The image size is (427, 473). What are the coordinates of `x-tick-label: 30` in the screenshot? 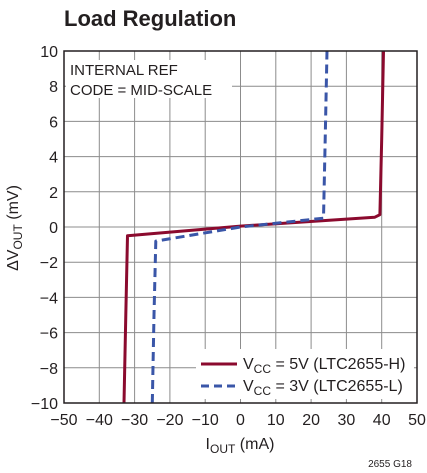 It's located at (347, 420).